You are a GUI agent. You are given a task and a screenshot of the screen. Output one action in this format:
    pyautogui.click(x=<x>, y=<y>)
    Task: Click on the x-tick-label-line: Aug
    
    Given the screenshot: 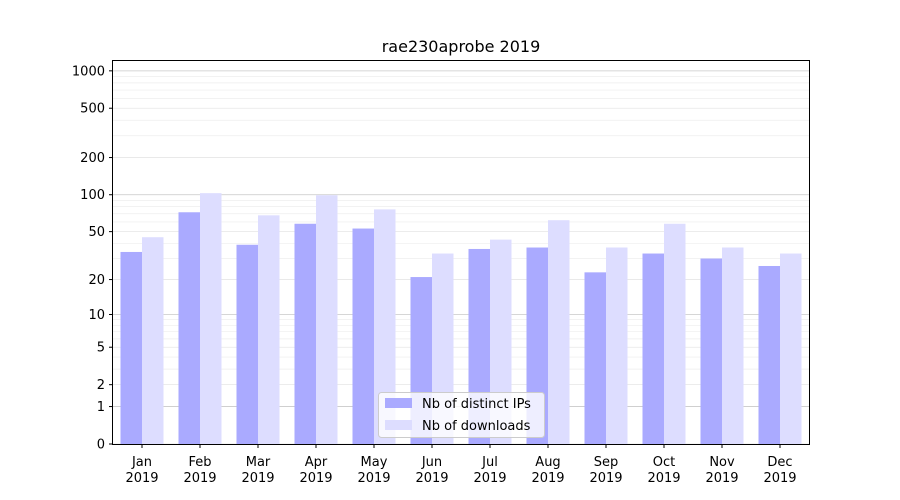 What is the action you would take?
    pyautogui.click(x=547, y=462)
    